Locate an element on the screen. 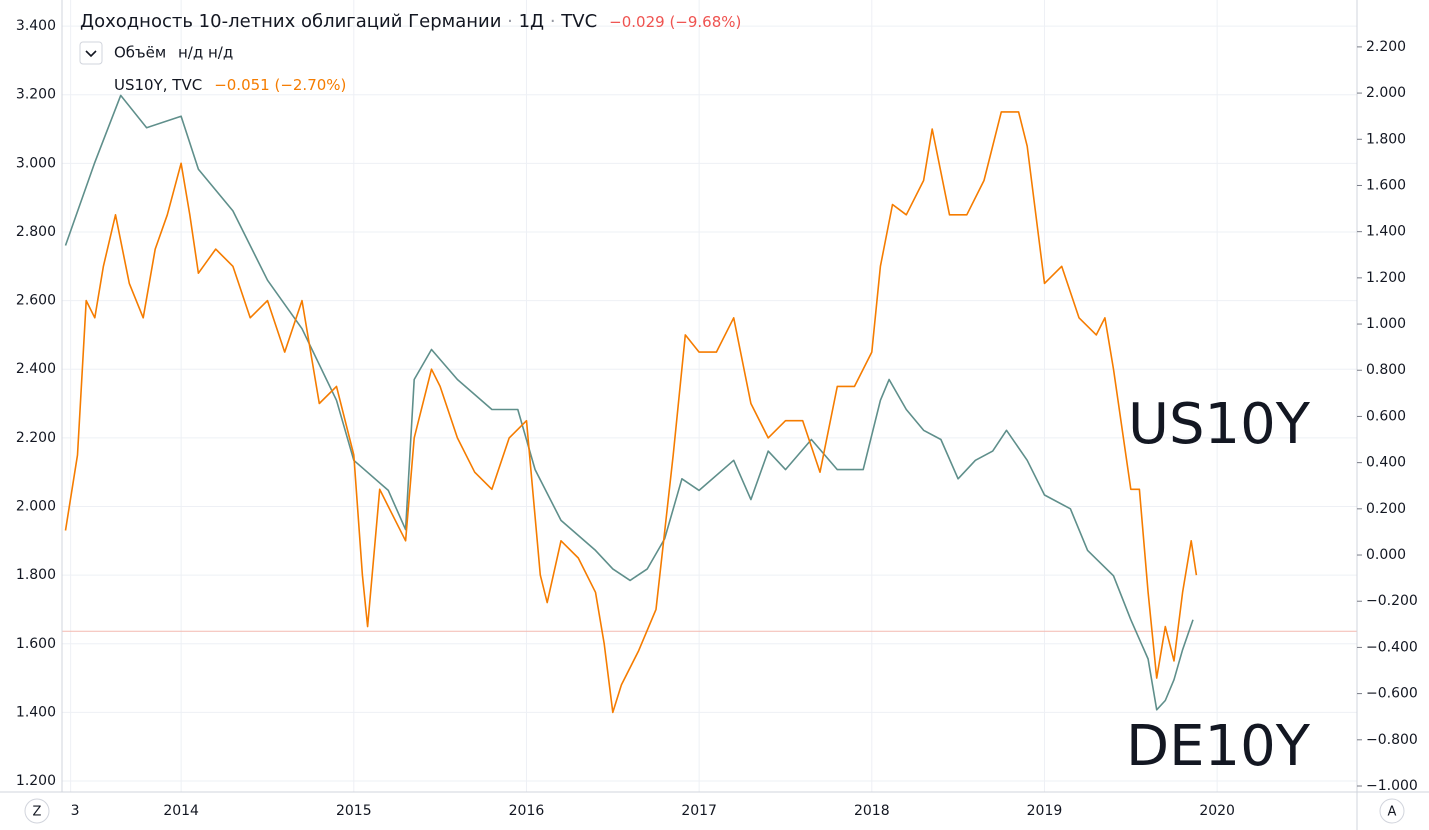  x-tick-label: 2018 is located at coordinates (872, 811).